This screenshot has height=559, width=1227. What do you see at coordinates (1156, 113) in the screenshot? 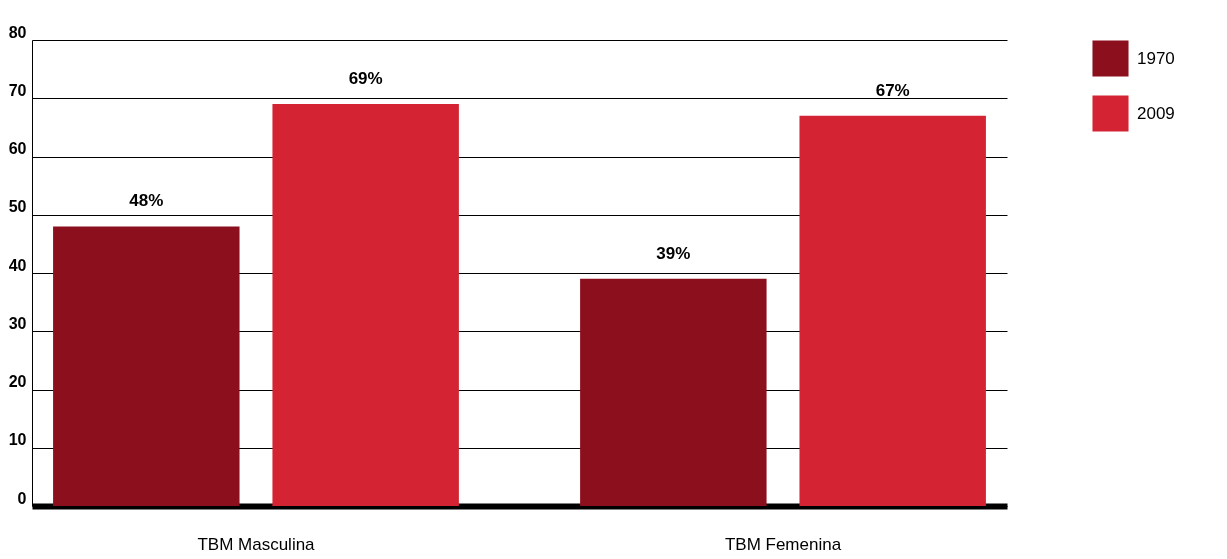
I see `legend-label: 2009` at bounding box center [1156, 113].